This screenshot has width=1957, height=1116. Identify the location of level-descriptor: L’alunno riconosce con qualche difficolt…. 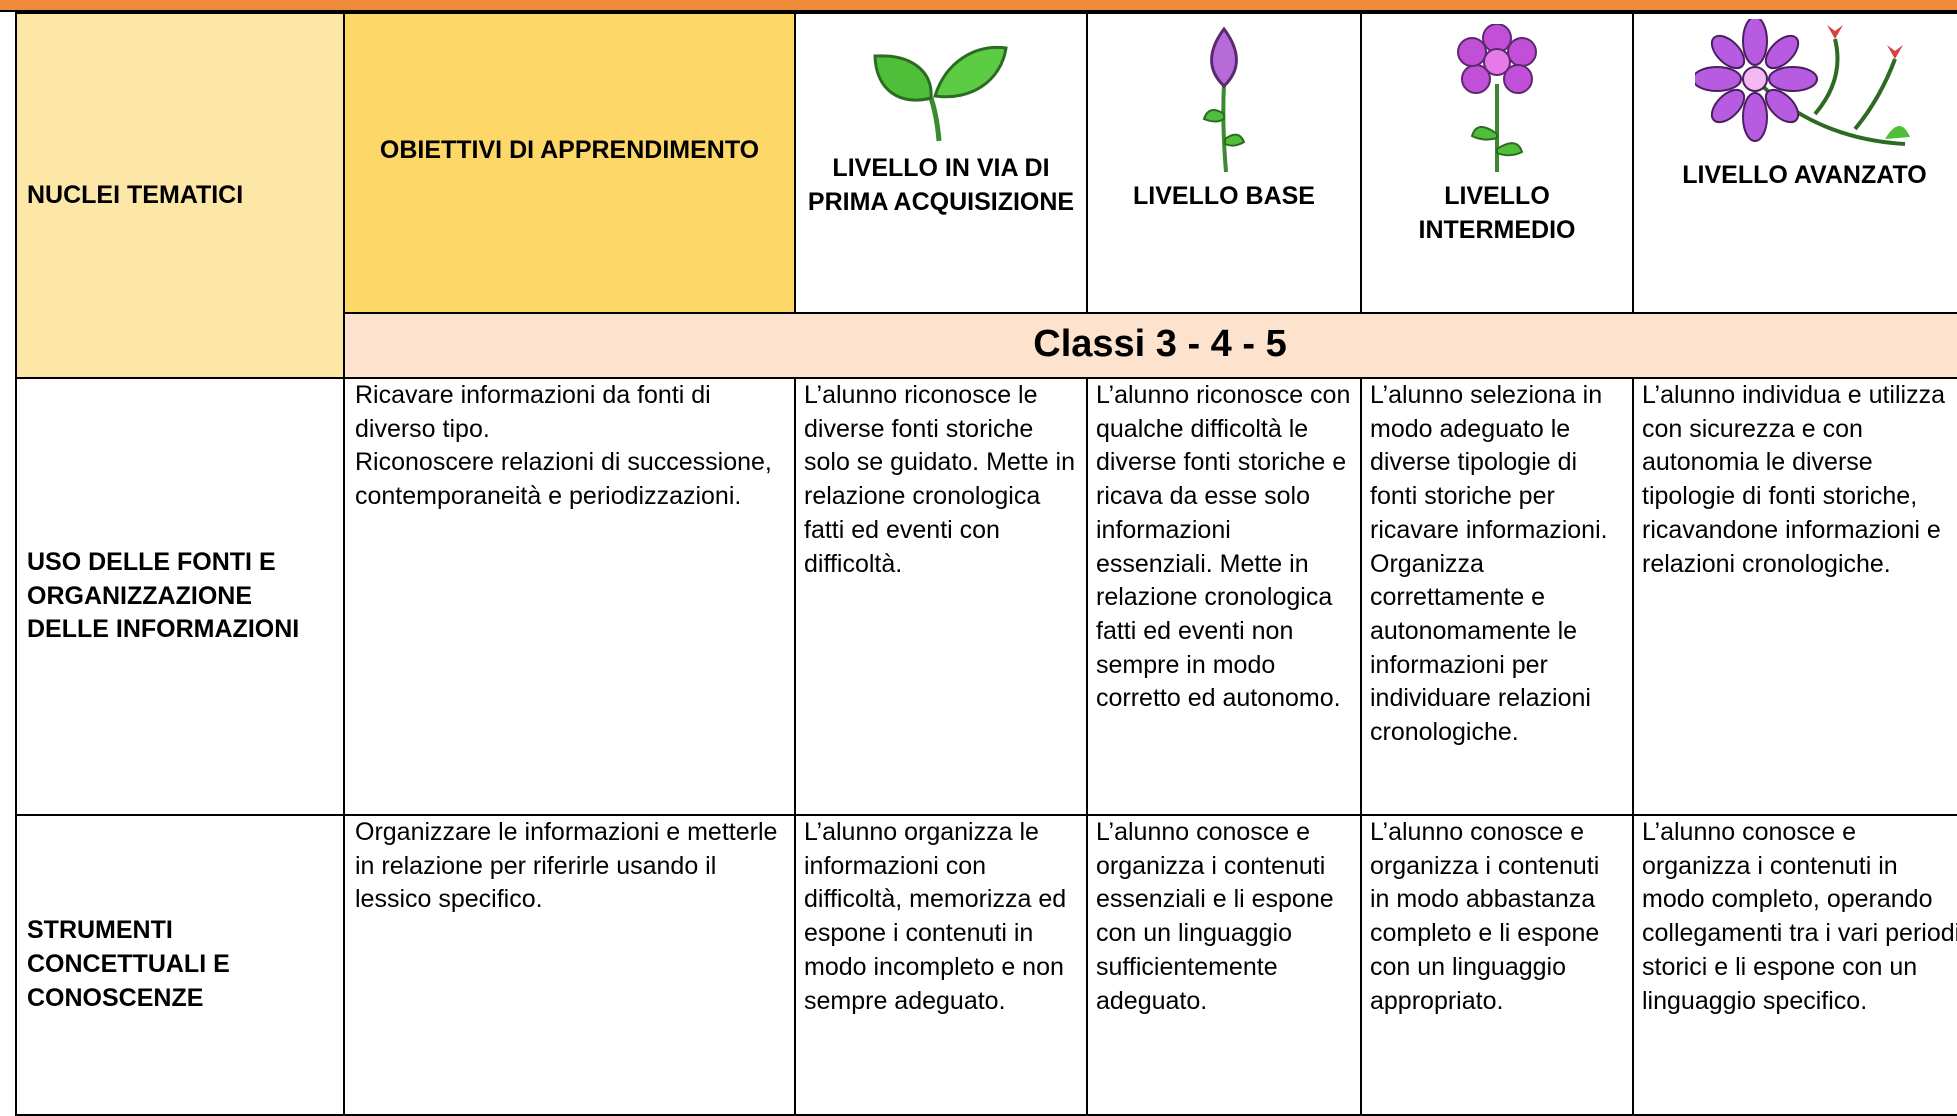
(1224, 596).